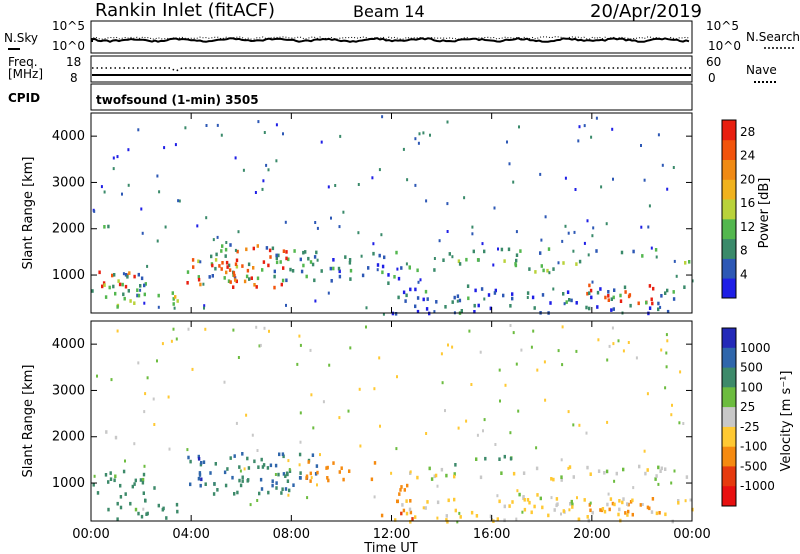 The height and width of the screenshot is (554, 800). What do you see at coordinates (751, 387) in the screenshot?
I see `colorbar-tick-label: 100` at bounding box center [751, 387].